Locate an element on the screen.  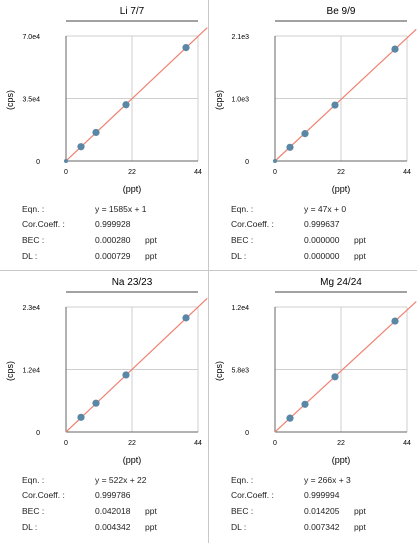
chart-title: Li 7/7 is located at coordinates (132, 11).